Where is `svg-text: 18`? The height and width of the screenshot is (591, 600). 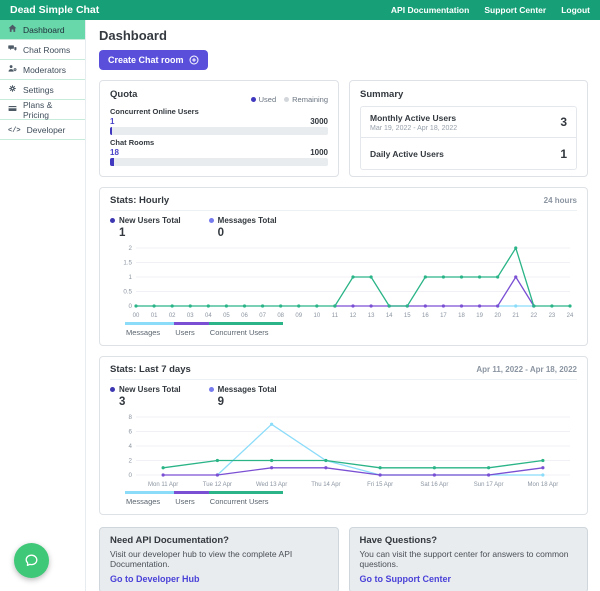
svg-text: 18 is located at coordinates (461, 316).